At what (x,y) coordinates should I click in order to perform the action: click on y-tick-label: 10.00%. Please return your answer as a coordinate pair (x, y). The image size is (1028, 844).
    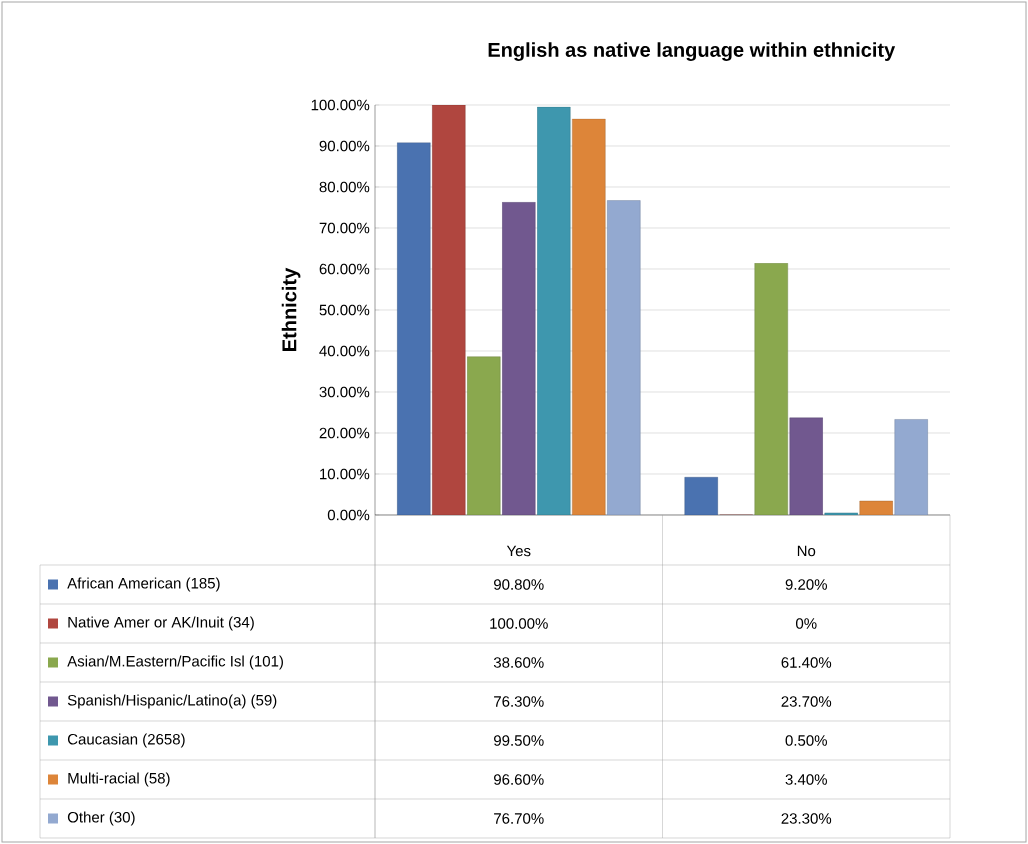
    Looking at the image, I should click on (345, 474).